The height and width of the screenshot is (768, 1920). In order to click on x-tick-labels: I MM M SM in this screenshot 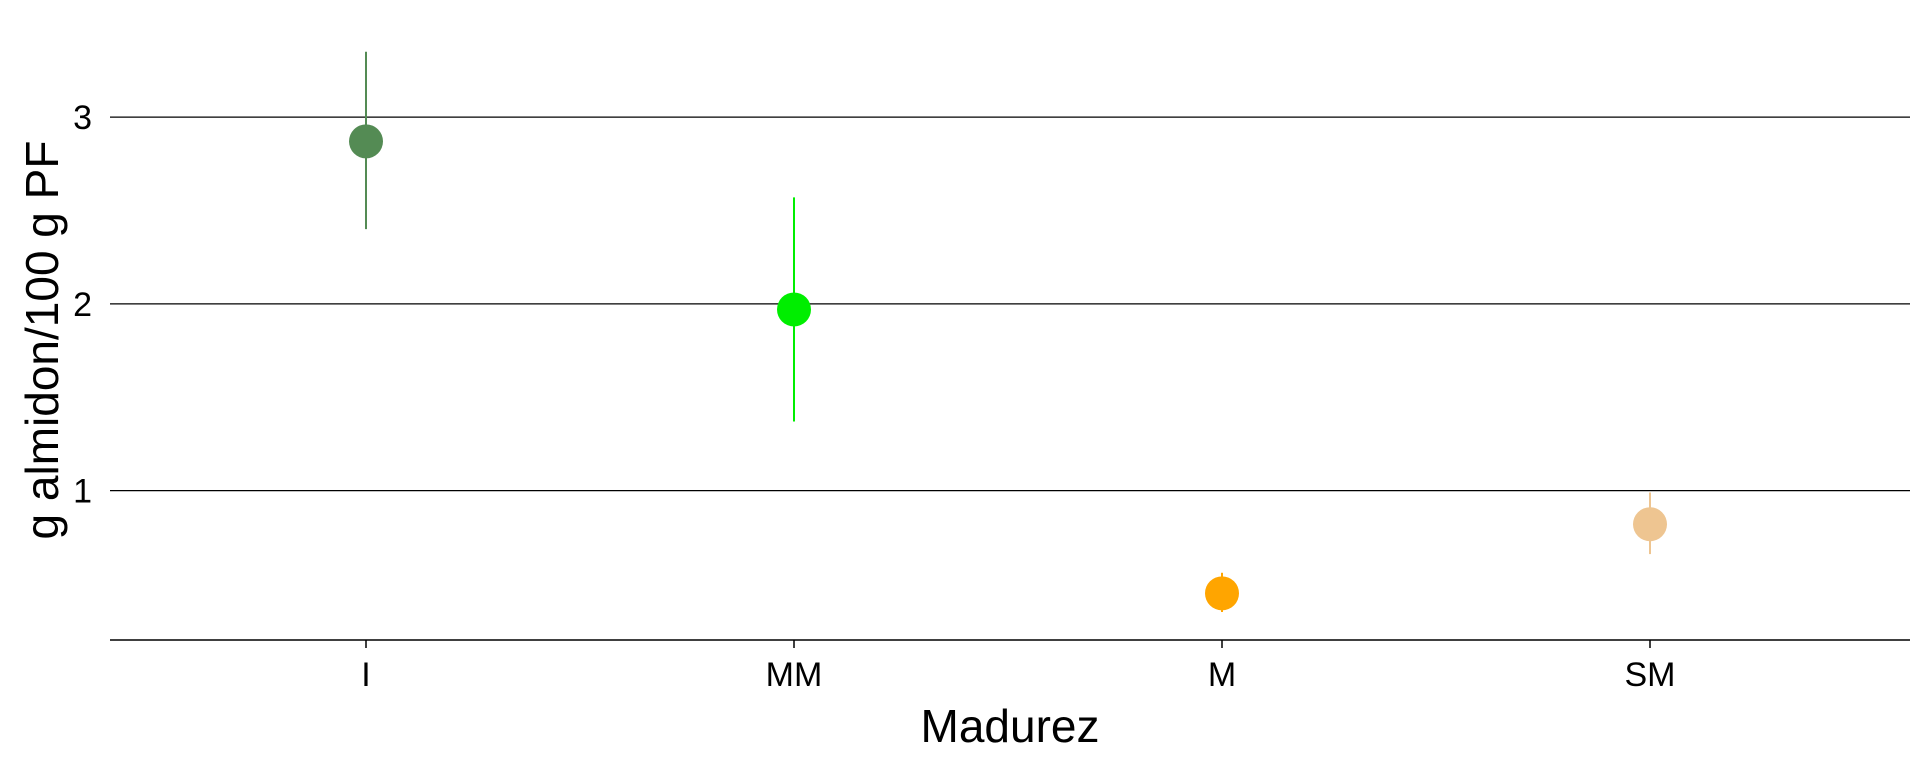, I will do `click(1018, 675)`.